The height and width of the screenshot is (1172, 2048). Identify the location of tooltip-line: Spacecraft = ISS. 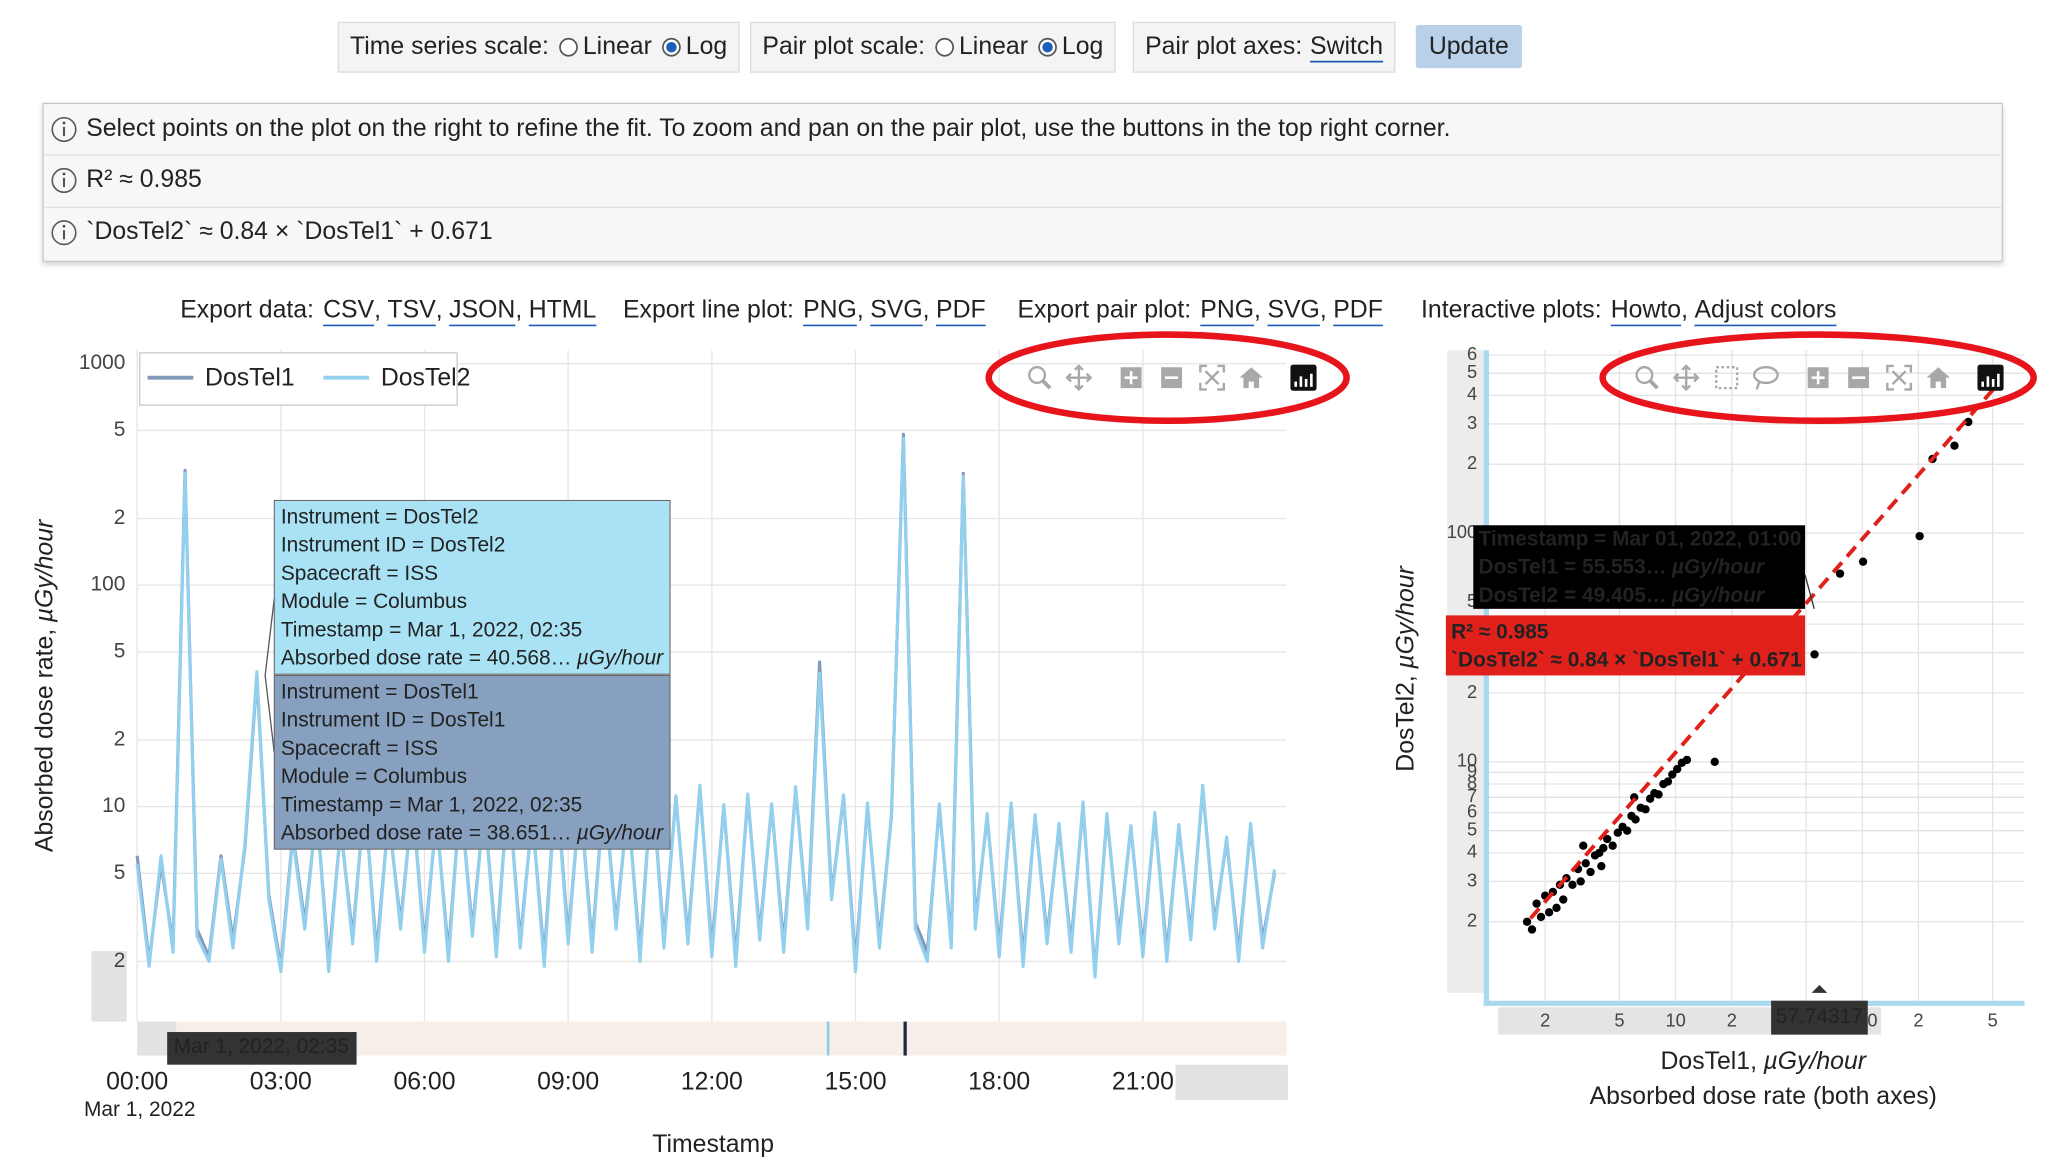
(359, 572).